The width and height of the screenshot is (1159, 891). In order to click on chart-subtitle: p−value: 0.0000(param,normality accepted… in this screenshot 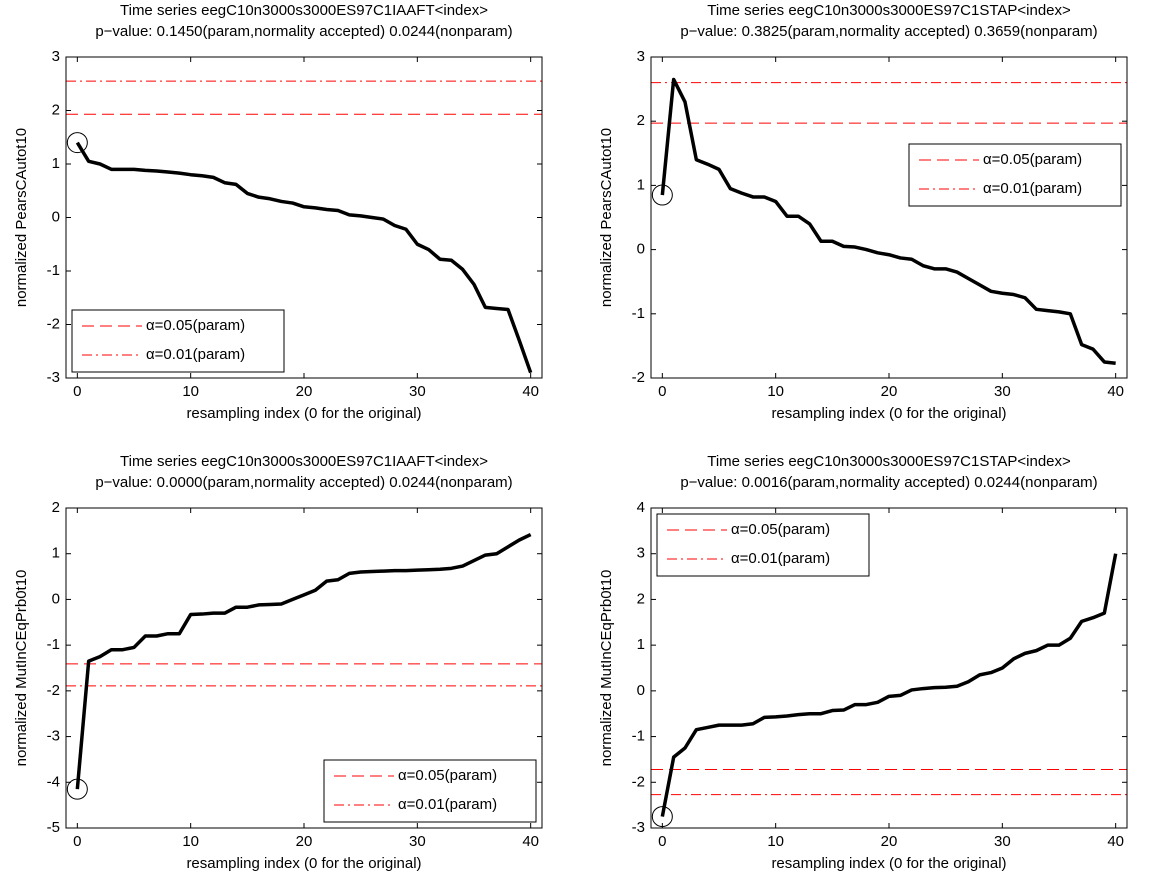, I will do `click(303, 482)`.